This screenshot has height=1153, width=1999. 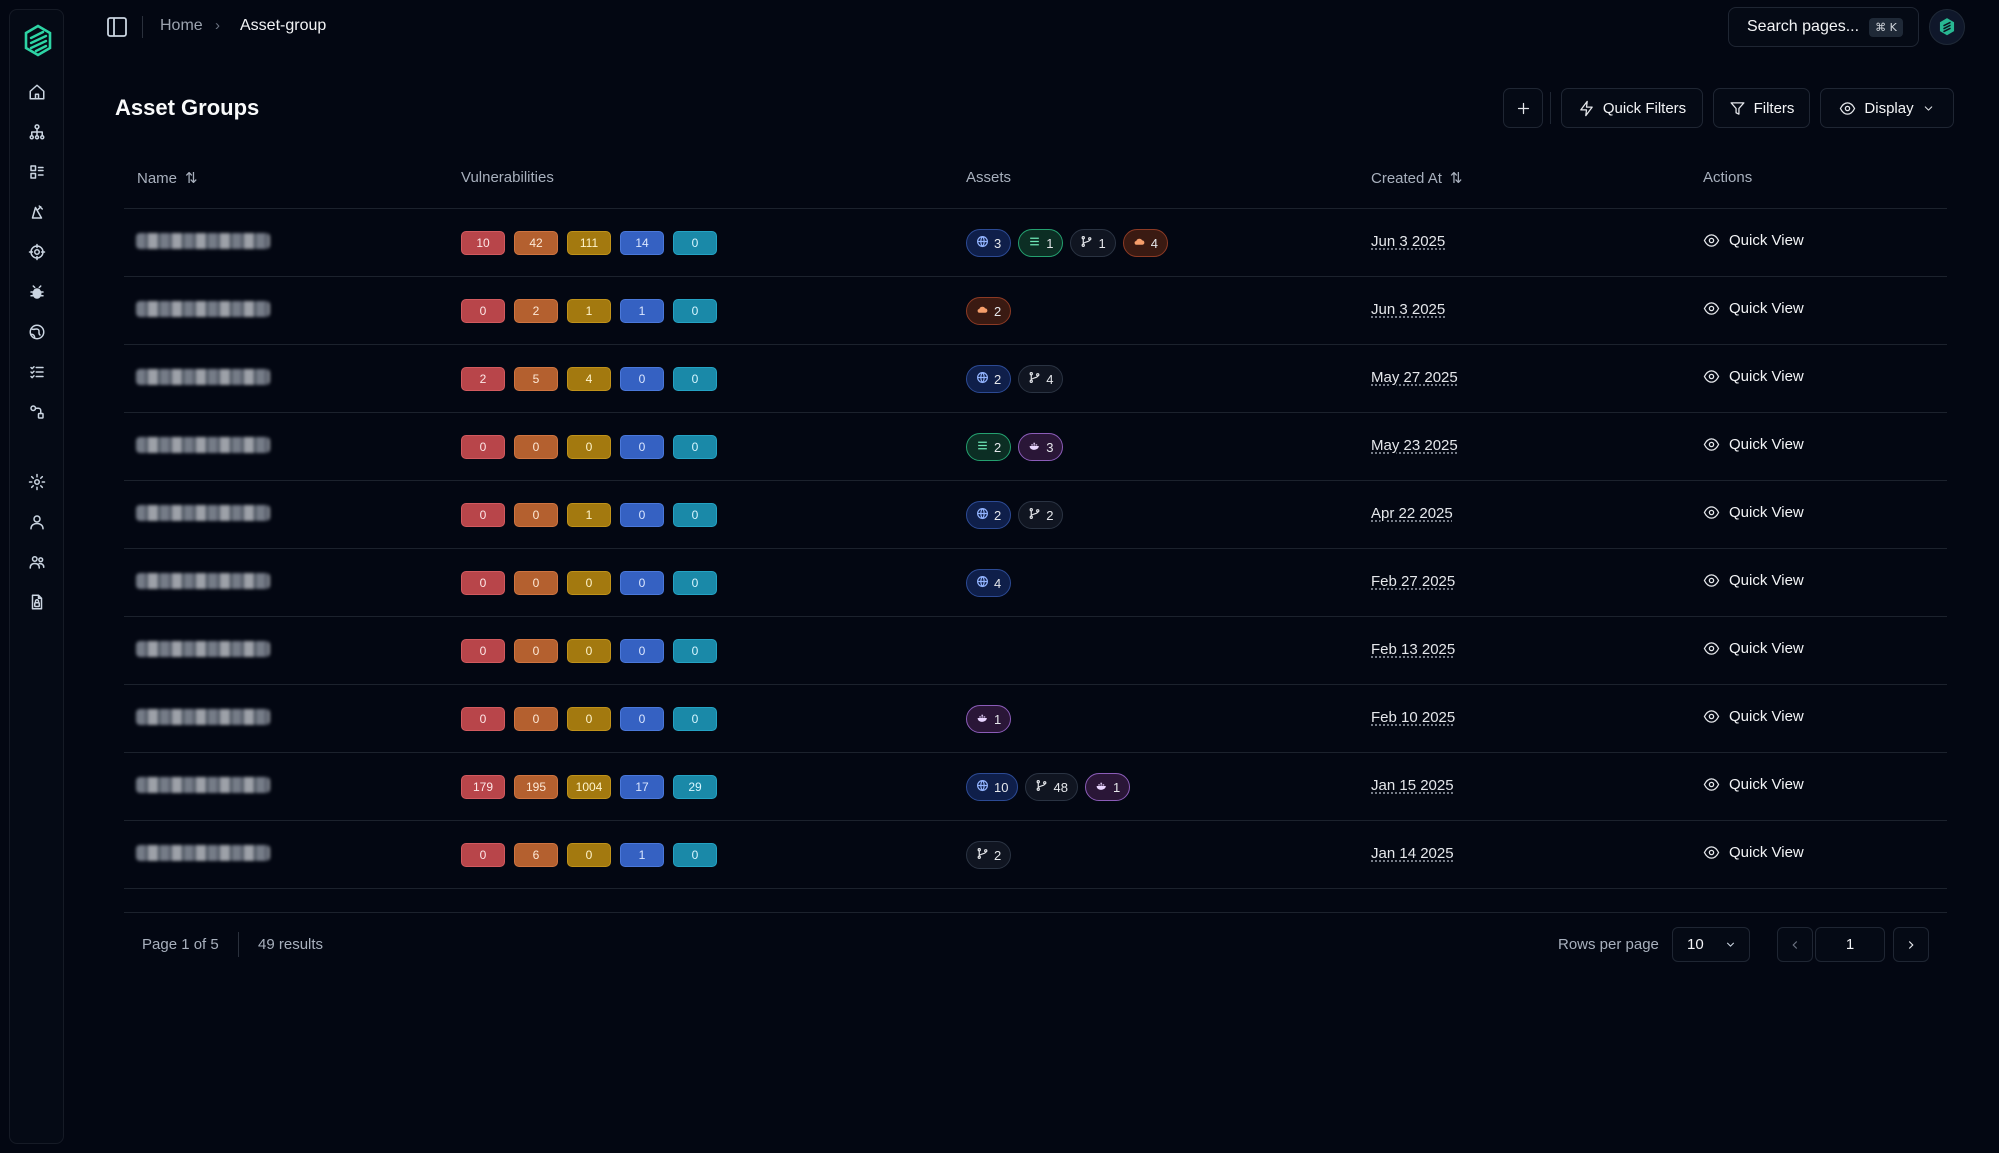 What do you see at coordinates (1041, 379) in the screenshot?
I see `repo-asset-badge: 4` at bounding box center [1041, 379].